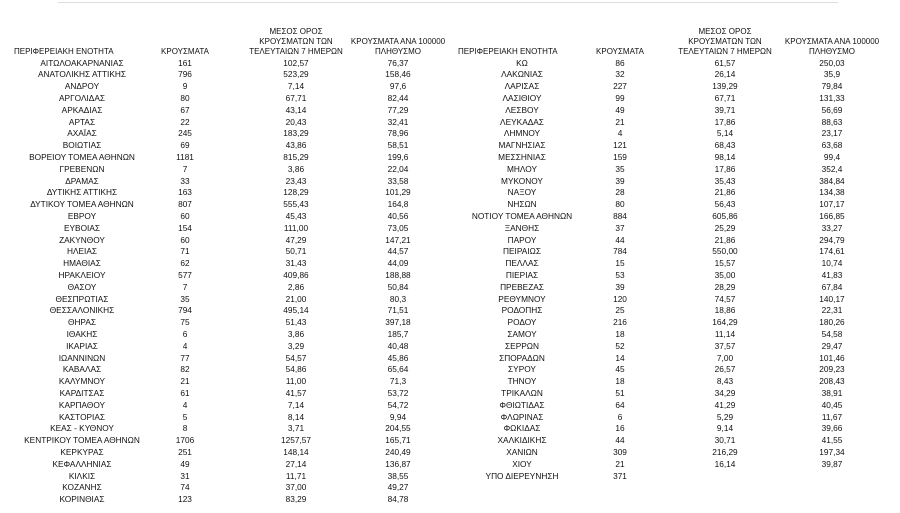 The height and width of the screenshot is (513, 900). I want to click on region-name: ΑΙΤΩΛΟΑΚΑΡΝΑΝΙΑΣ, so click(82, 62).